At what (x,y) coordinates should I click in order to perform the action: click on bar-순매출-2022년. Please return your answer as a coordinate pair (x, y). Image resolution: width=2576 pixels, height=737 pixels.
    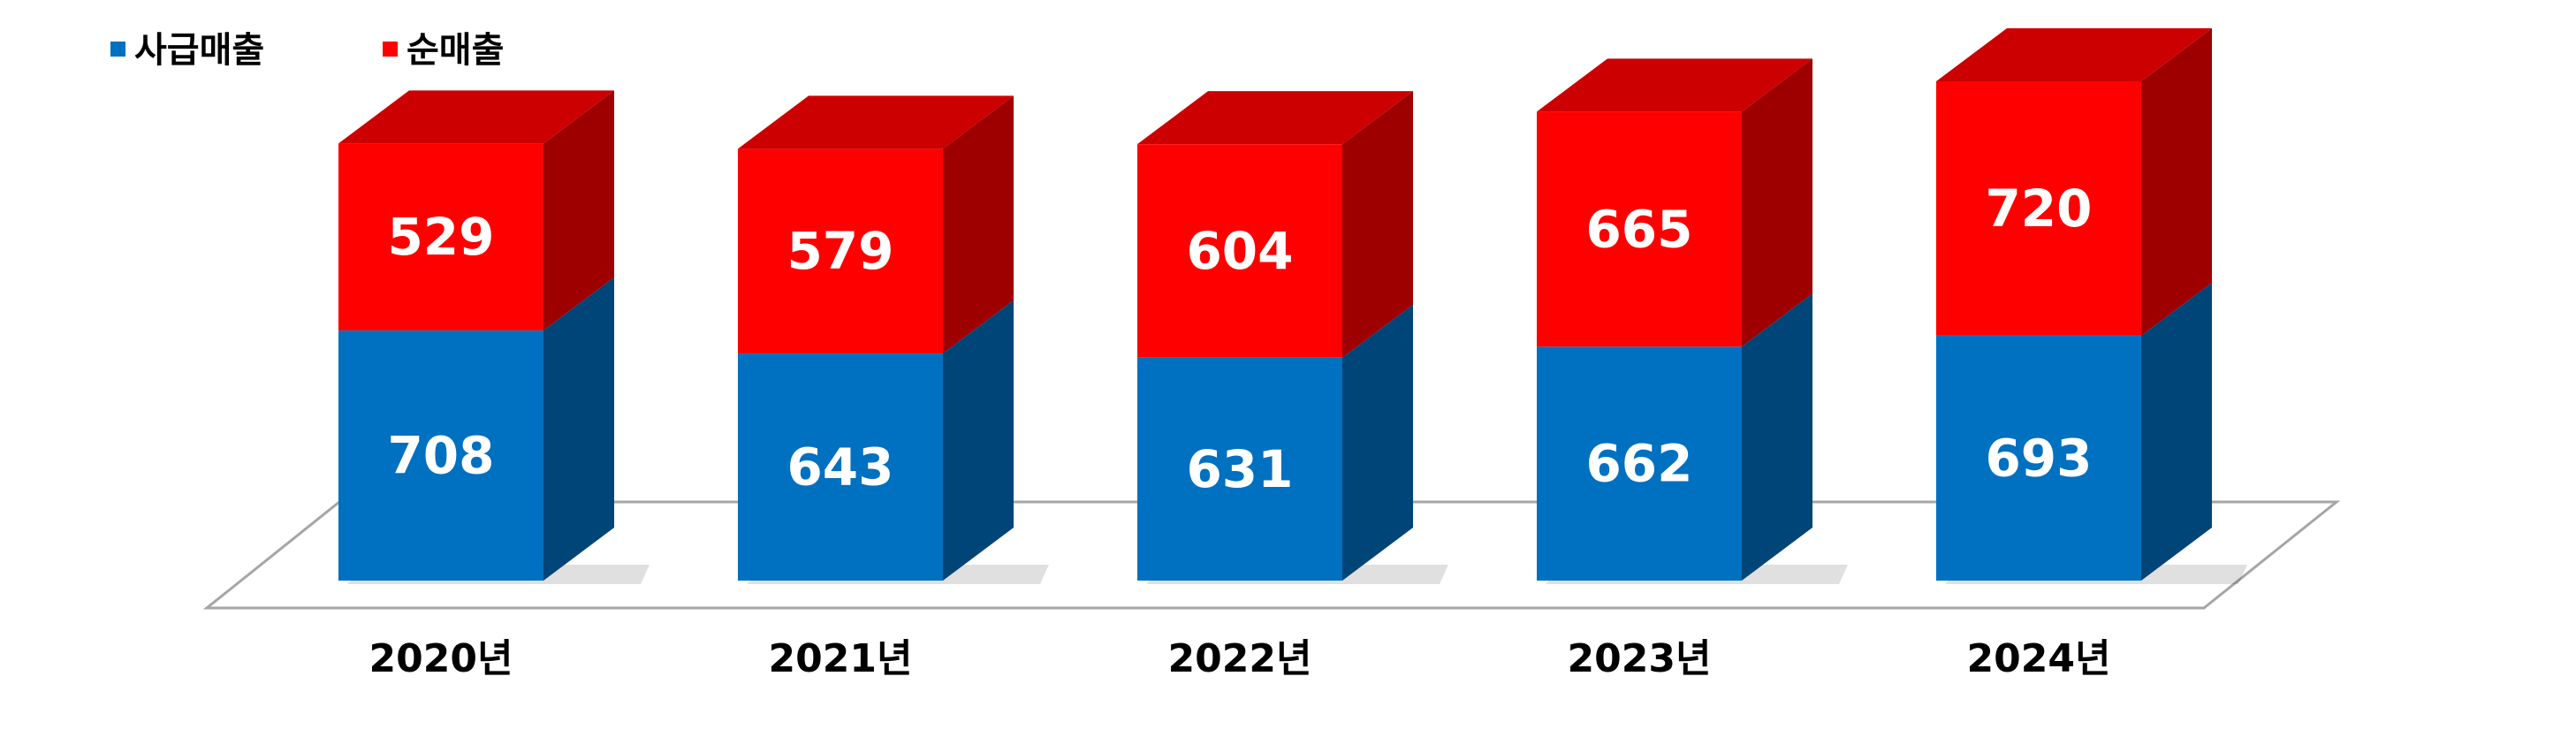
    Looking at the image, I should click on (1239, 251).